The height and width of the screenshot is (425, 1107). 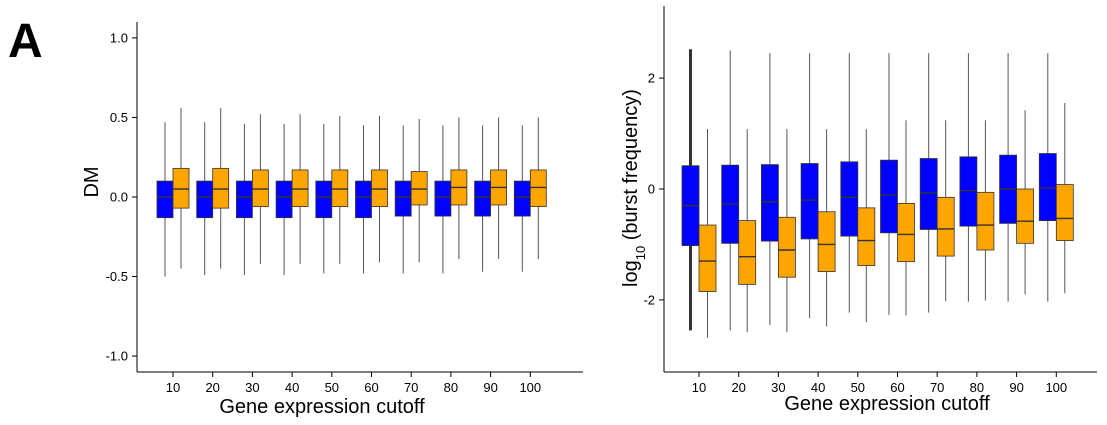 What do you see at coordinates (119, 197) in the screenshot?
I see `dm-y-tick-label: 0.0` at bounding box center [119, 197].